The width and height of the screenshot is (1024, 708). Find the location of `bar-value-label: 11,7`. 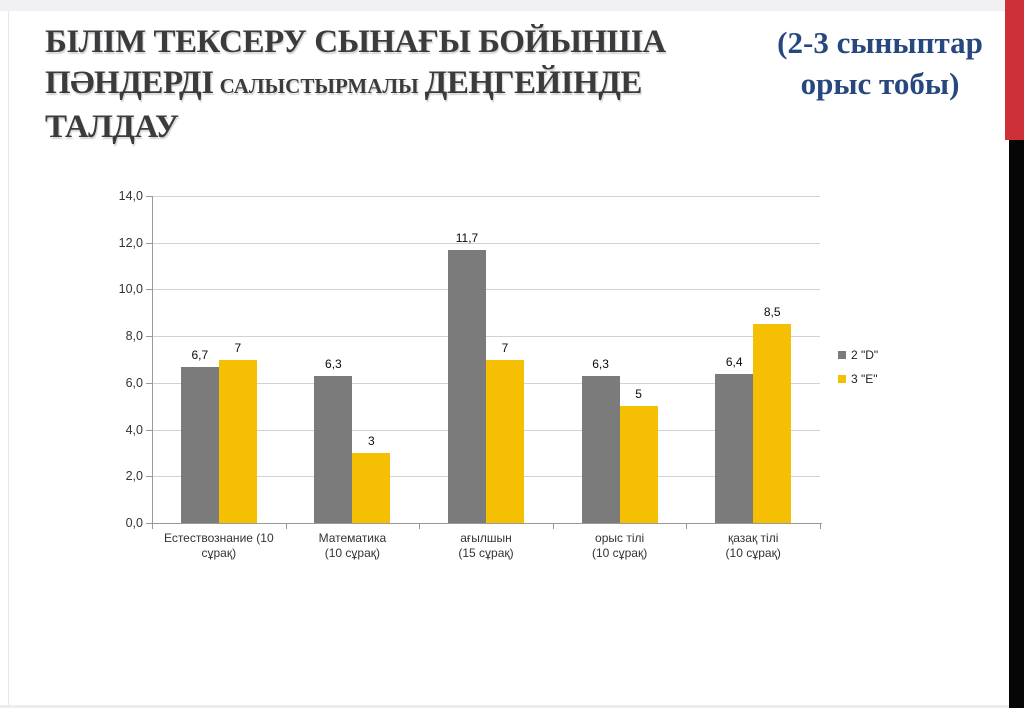

bar-value-label: 11,7 is located at coordinates (467, 237).